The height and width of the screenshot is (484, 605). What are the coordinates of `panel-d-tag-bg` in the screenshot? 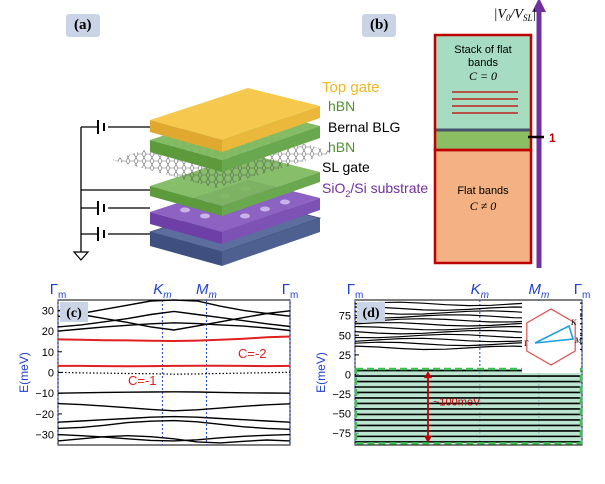 It's located at (371, 312).